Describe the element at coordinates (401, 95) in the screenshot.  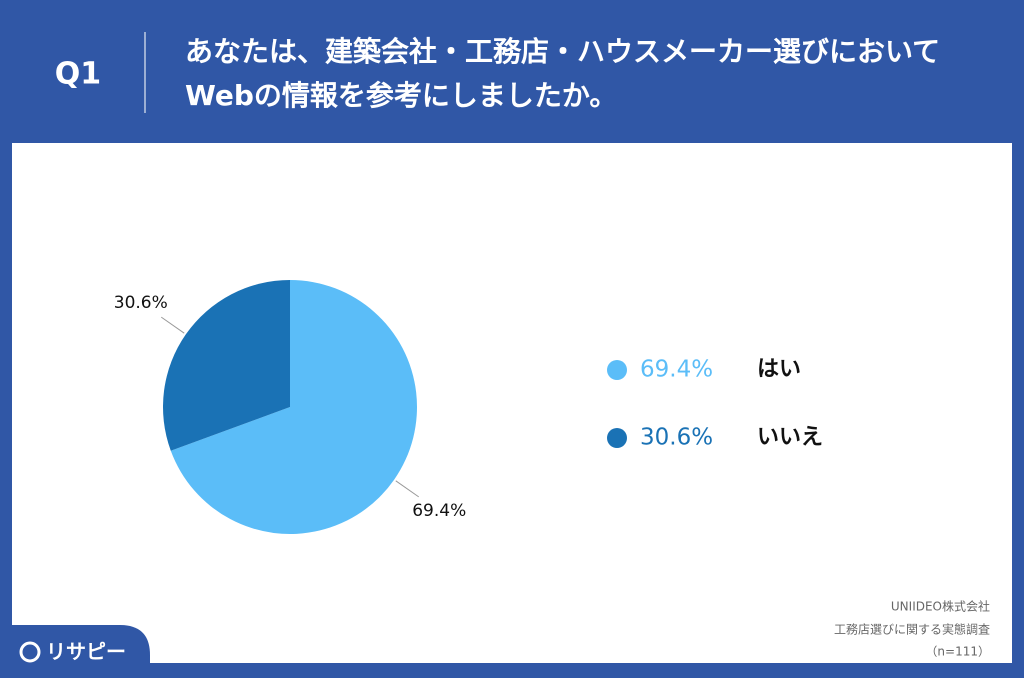
I see `title-line: Webの情報を参考にしましたか。` at that location.